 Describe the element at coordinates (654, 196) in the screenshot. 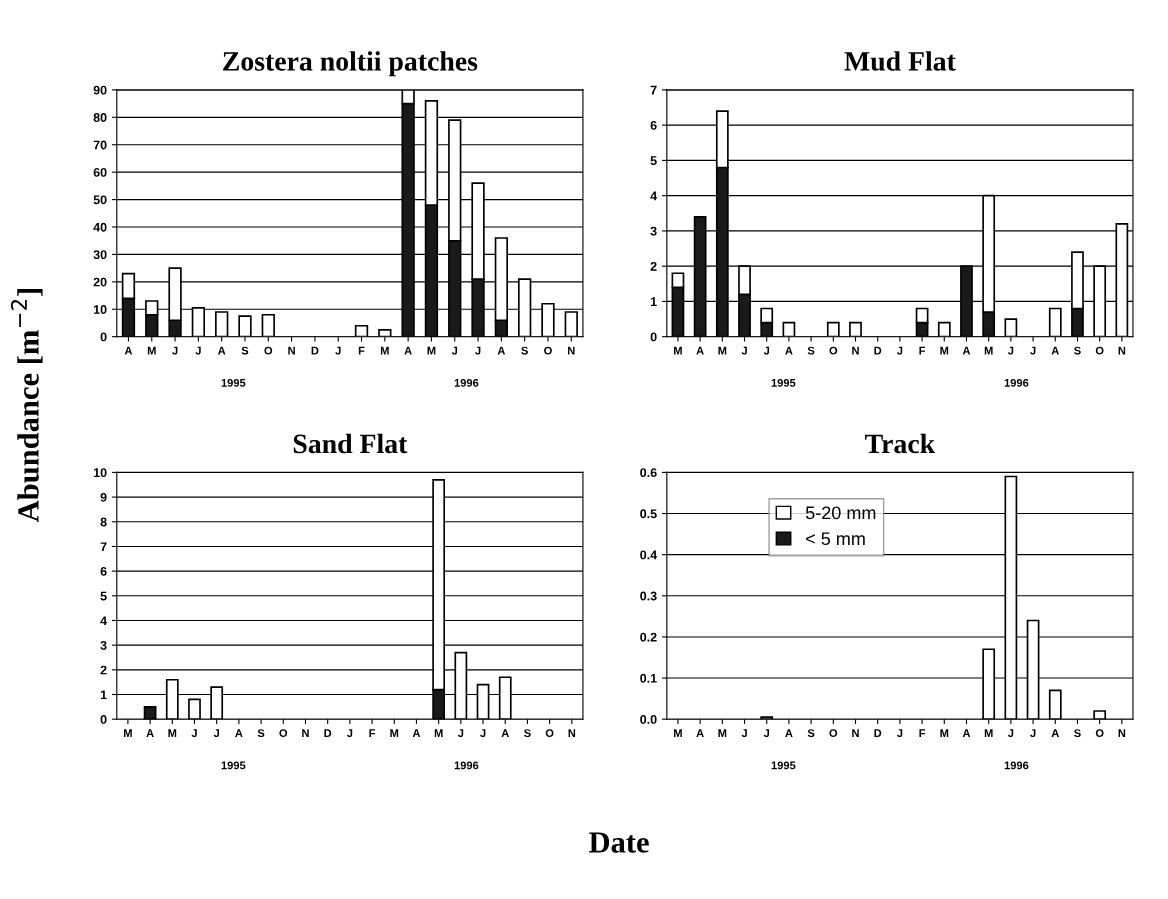

I see `y-tick-label: 4` at that location.